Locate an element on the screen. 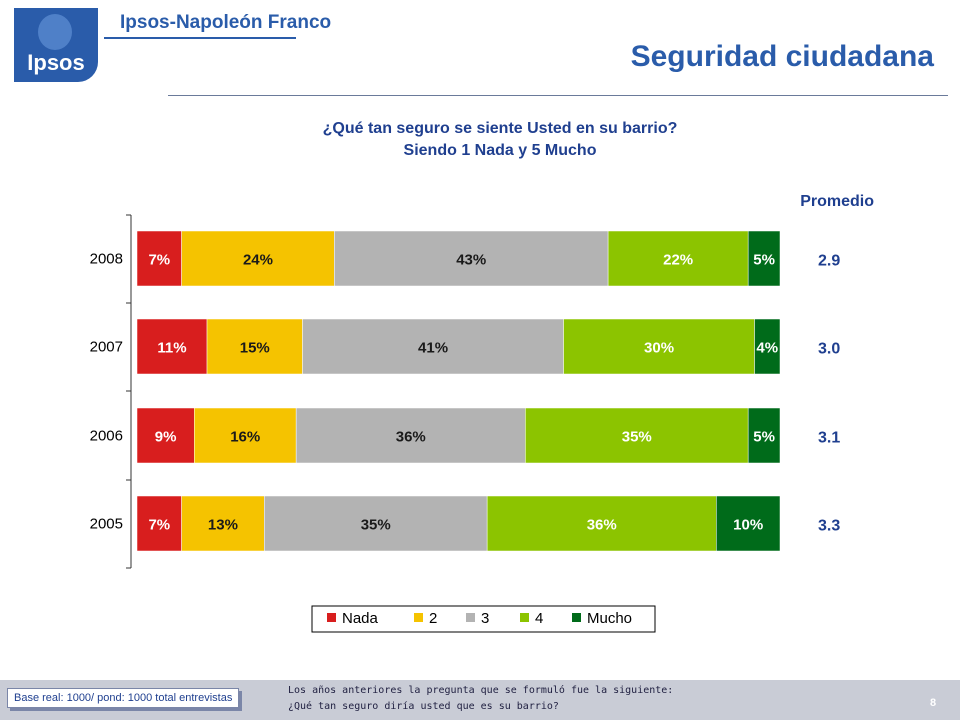 The width and height of the screenshot is (960, 720). legend-box is located at coordinates (483, 619).